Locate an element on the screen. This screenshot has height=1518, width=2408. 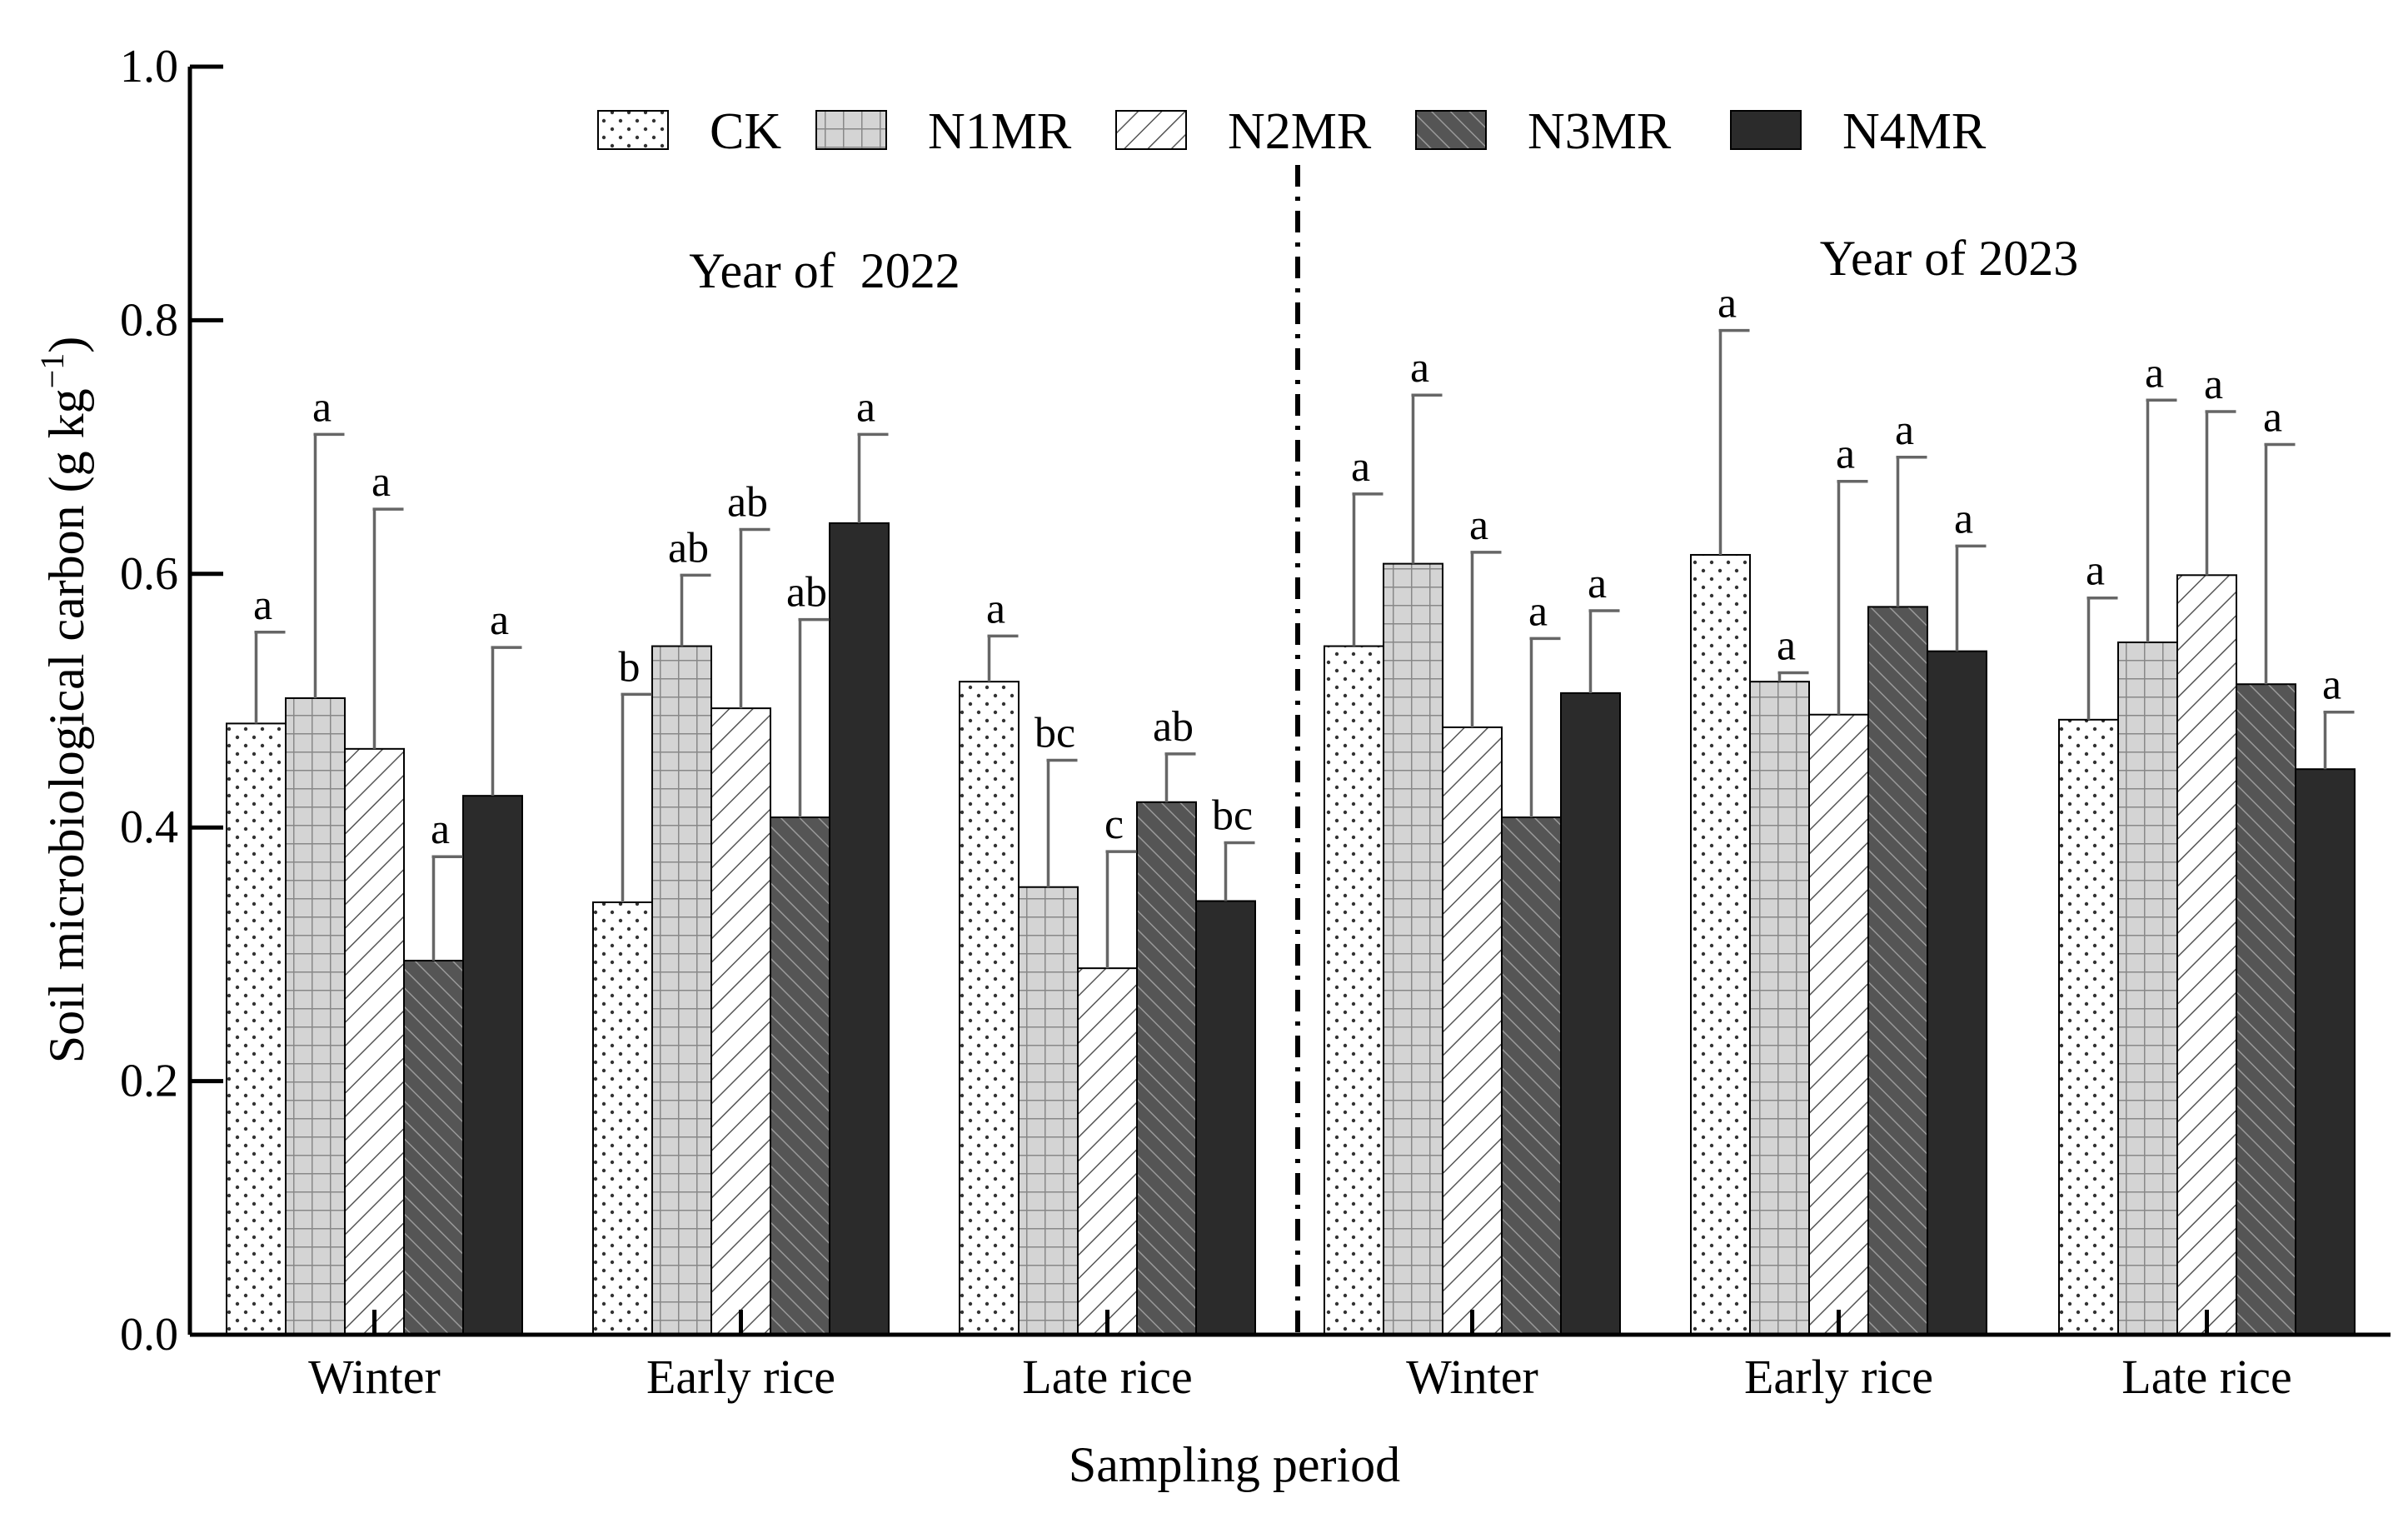
y-tick-label-2: 0.4 is located at coordinates (149, 827).